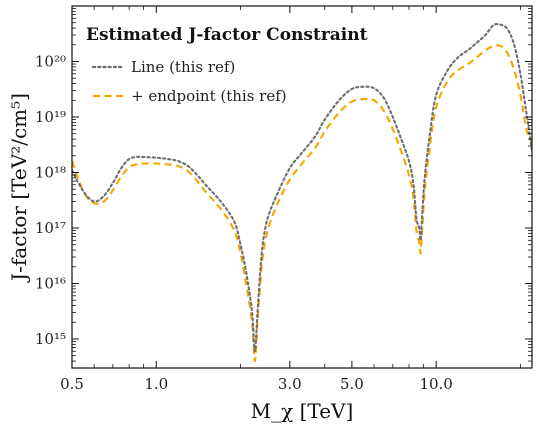 Image resolution: width=540 pixels, height=431 pixels. Describe the element at coordinates (156, 384) in the screenshot. I see `x-tick-label: 1.0` at that location.